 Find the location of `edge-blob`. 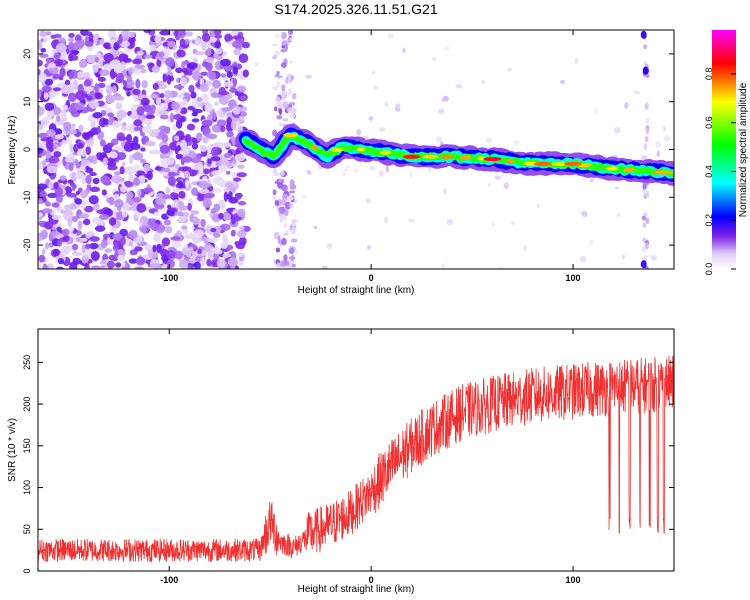

edge-blob is located at coordinates (643, 264).